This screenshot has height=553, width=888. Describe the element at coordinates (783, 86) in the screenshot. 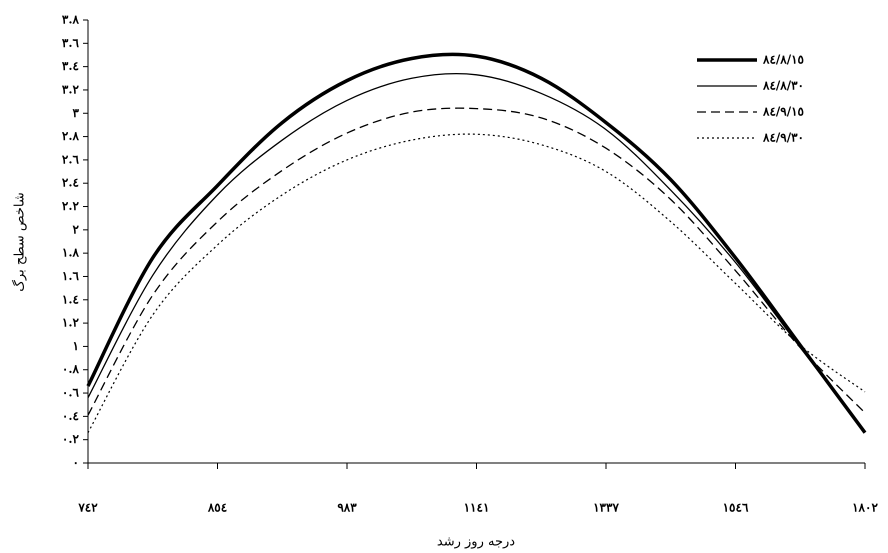

I see `legend-label: ٨٤/٨/٣٠` at that location.